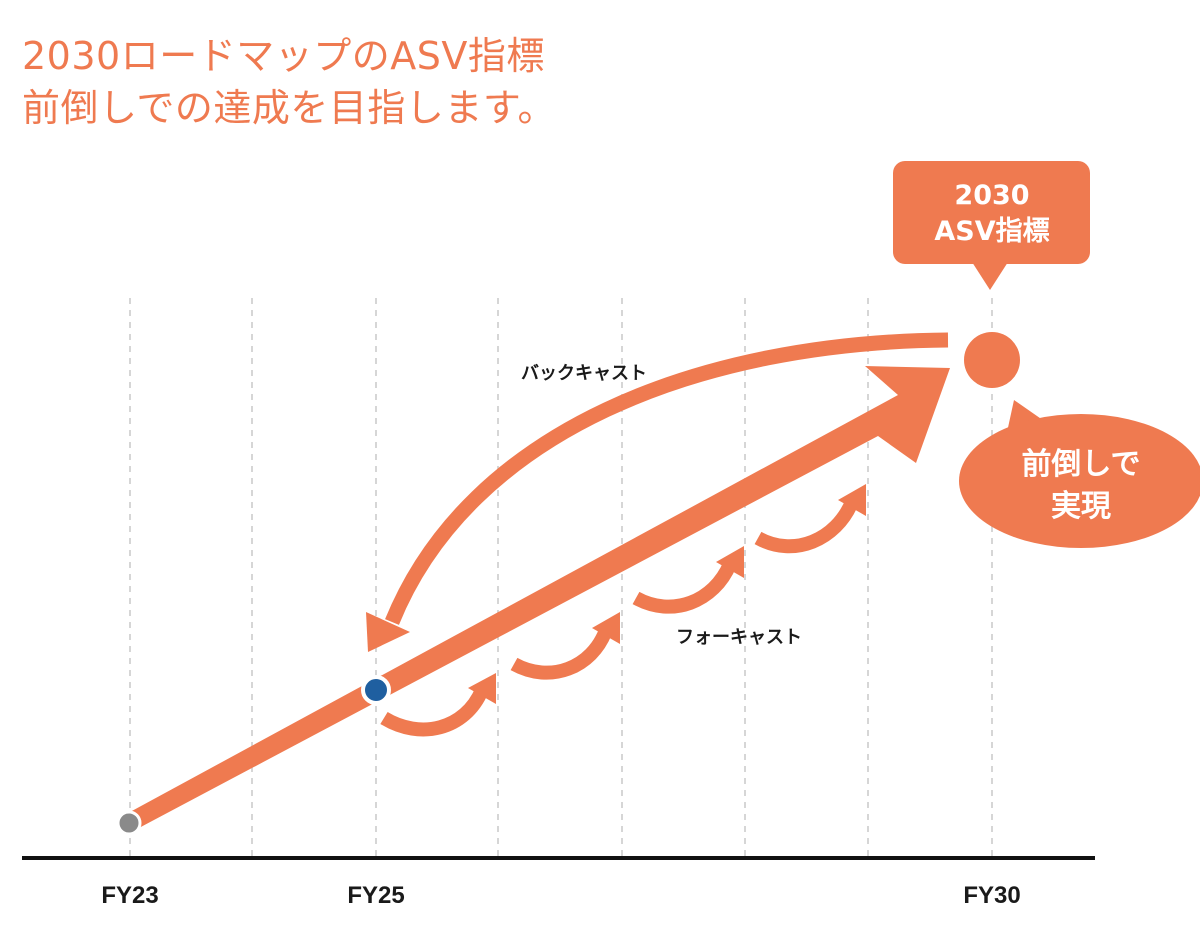 The image size is (1200, 931). What do you see at coordinates (584, 373) in the screenshot?
I see `backcast-label: バックキャスト` at bounding box center [584, 373].